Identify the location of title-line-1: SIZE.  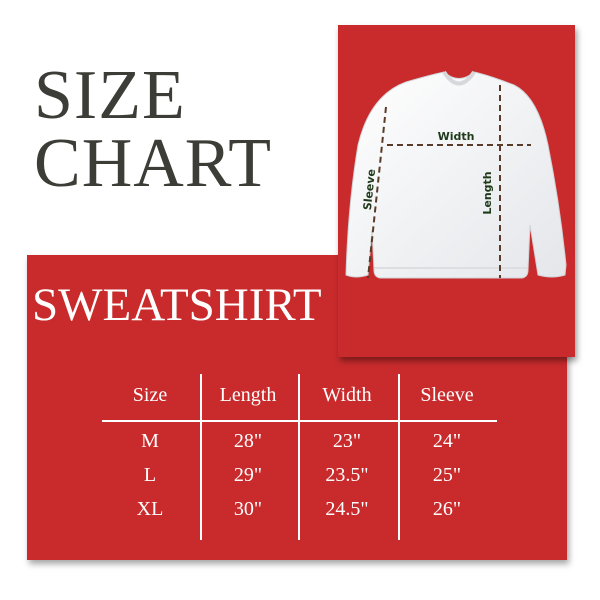
(110, 95).